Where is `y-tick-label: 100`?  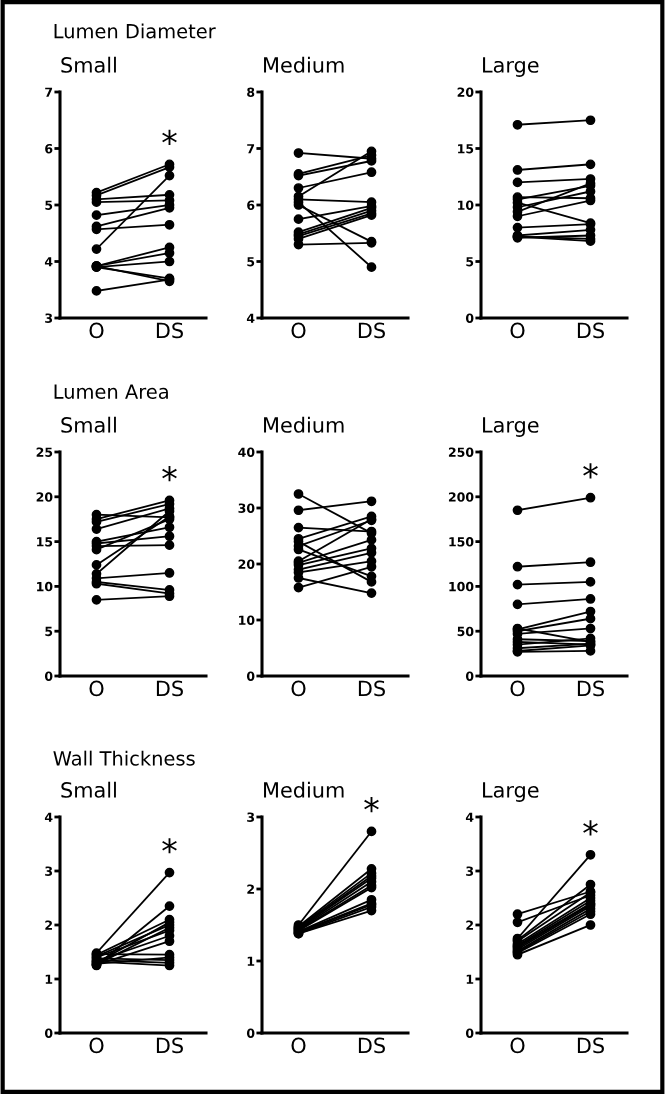 y-tick-label: 100 is located at coordinates (461, 586).